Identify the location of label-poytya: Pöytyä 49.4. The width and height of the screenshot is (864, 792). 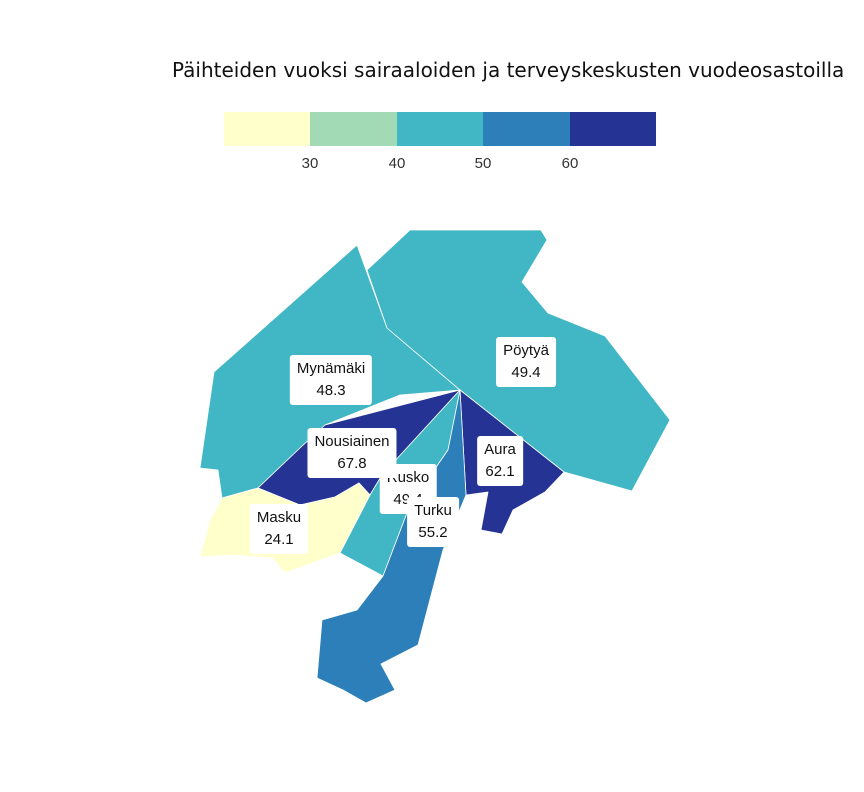
(526, 362).